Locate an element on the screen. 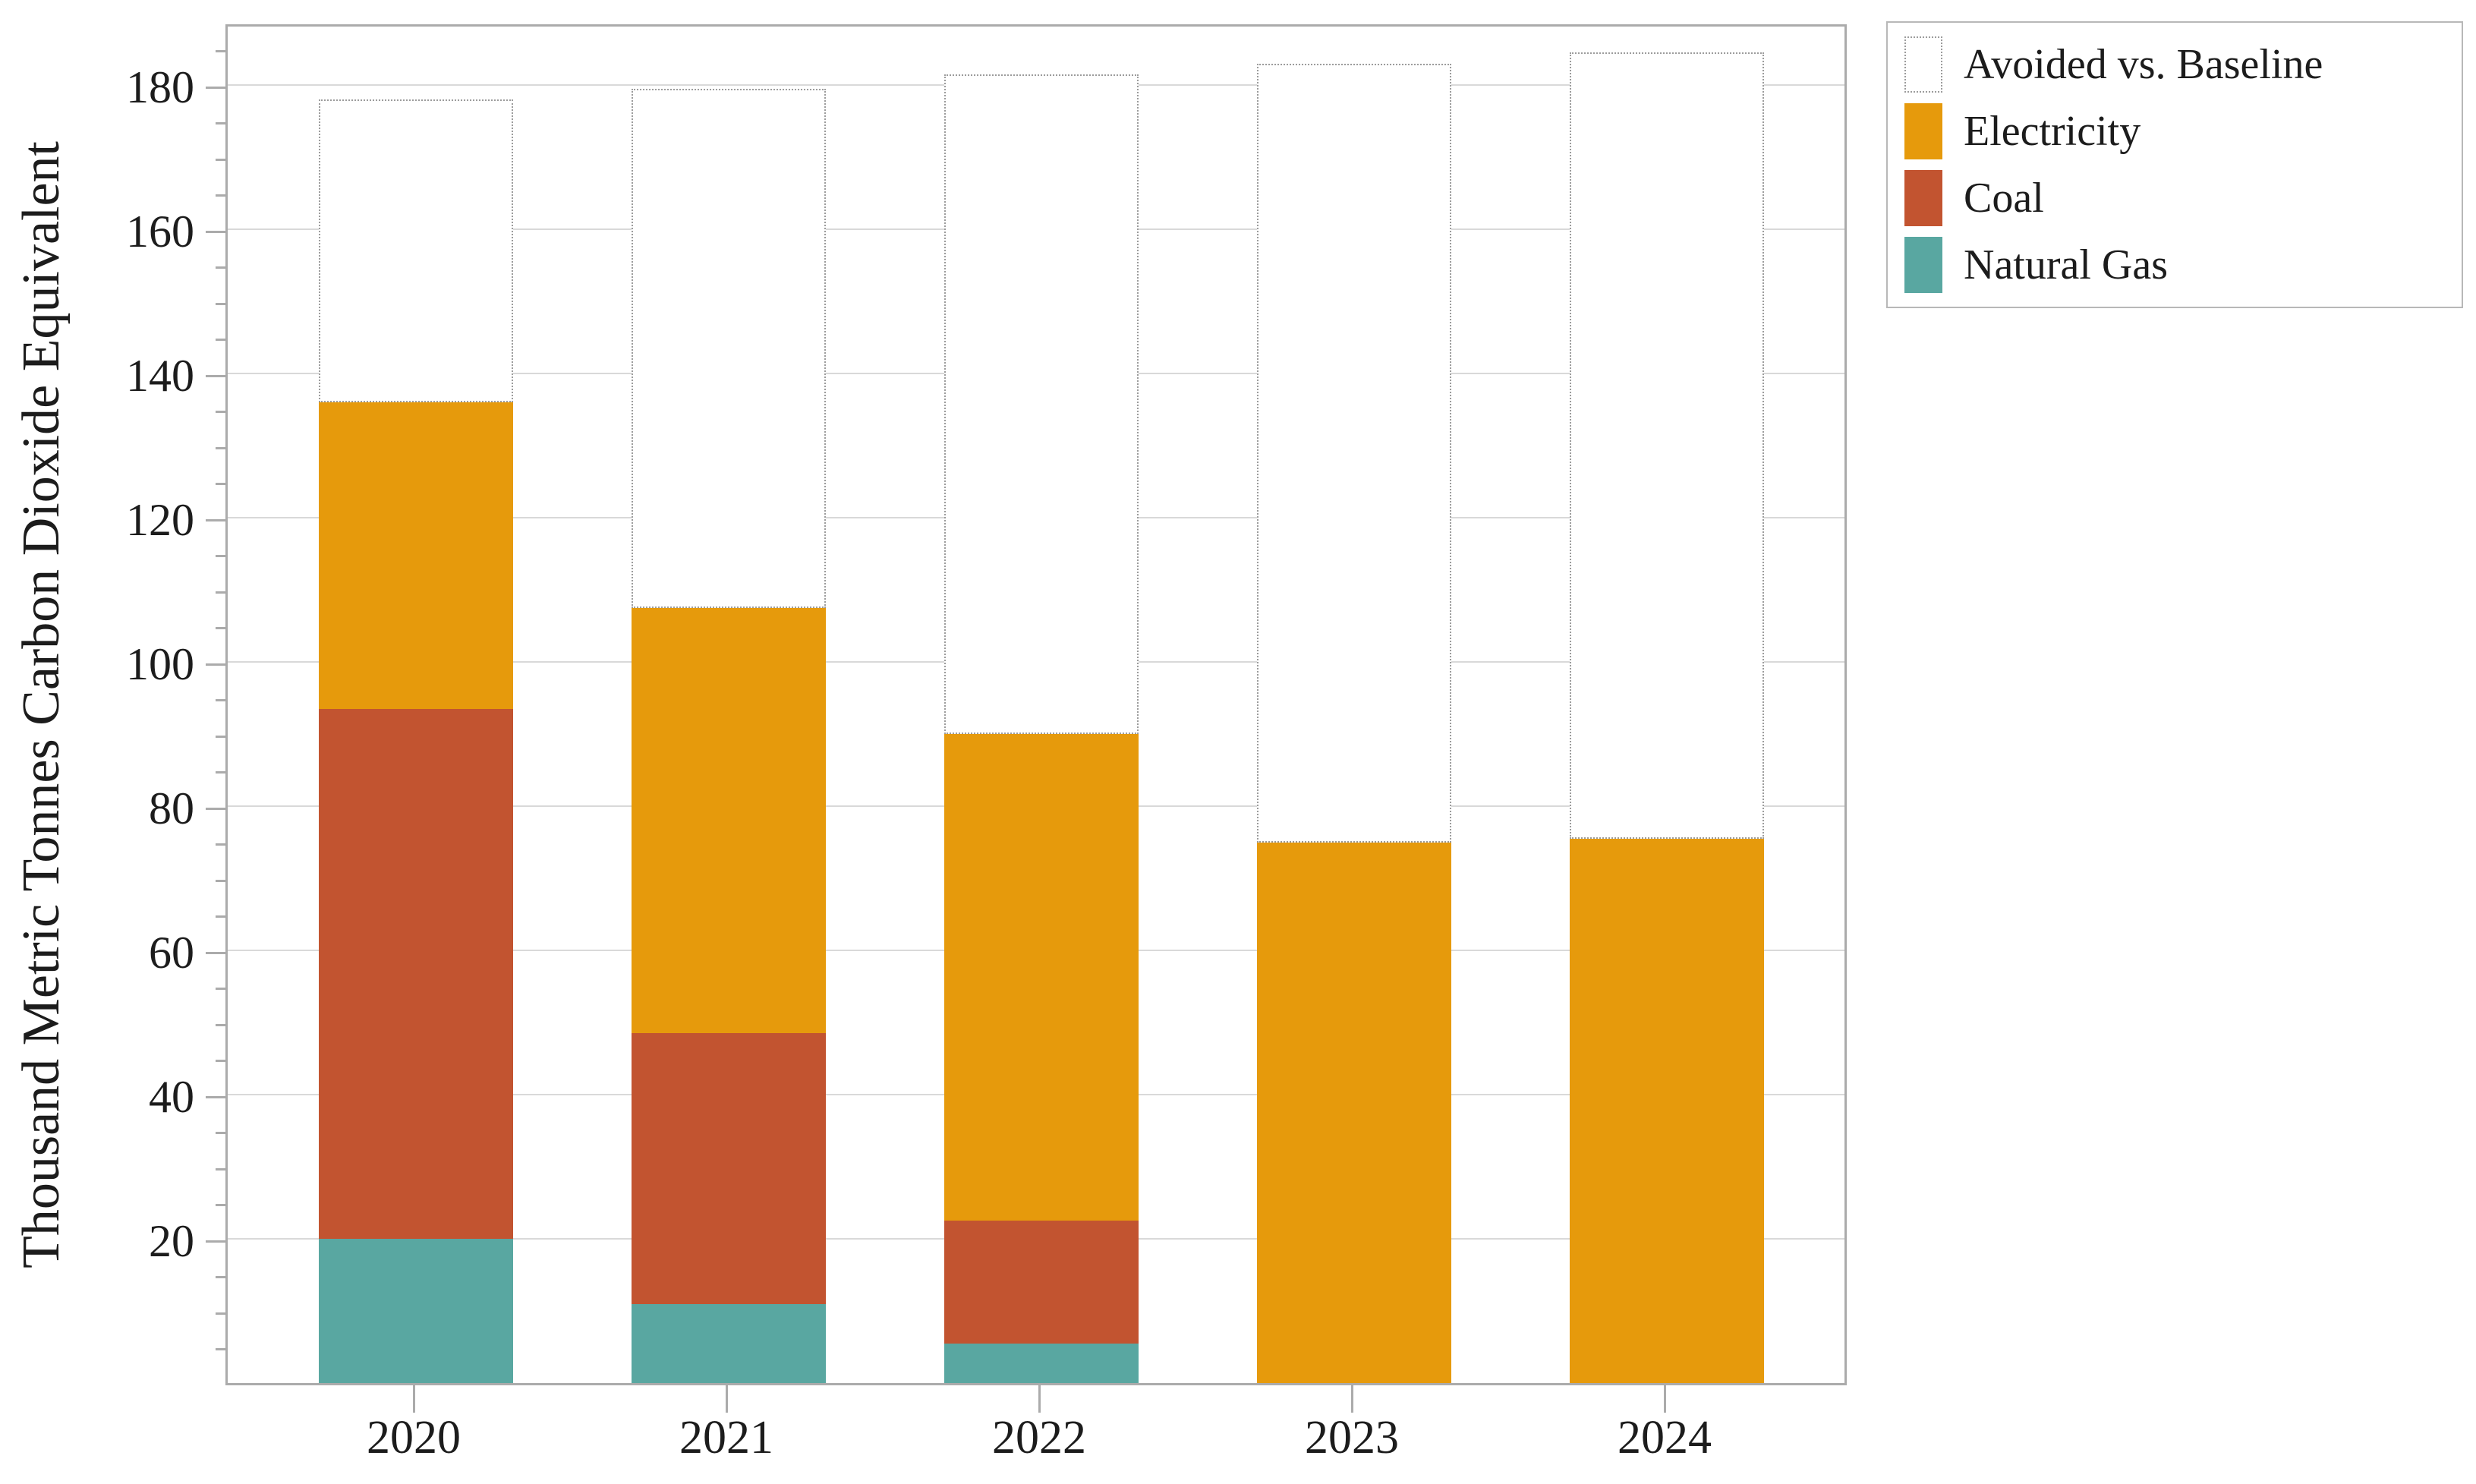 This screenshot has width=2476, height=1484. y-tick-label: 160 is located at coordinates (160, 231).